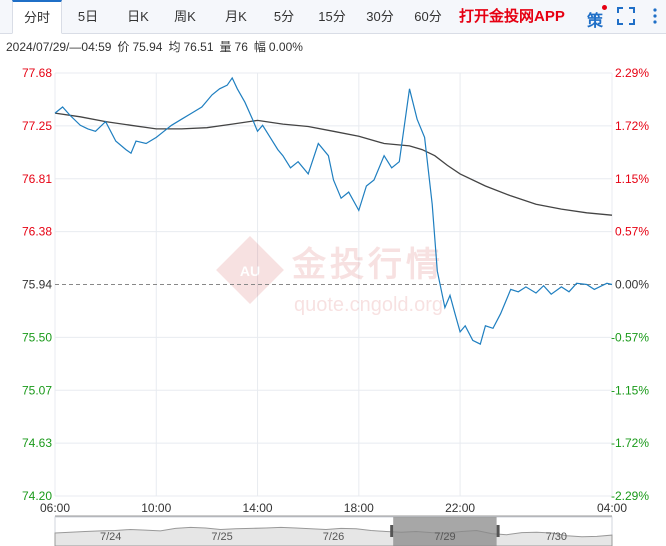  Describe the element at coordinates (225, 47) in the screenshot. I see `info-vol-label: 量` at that location.